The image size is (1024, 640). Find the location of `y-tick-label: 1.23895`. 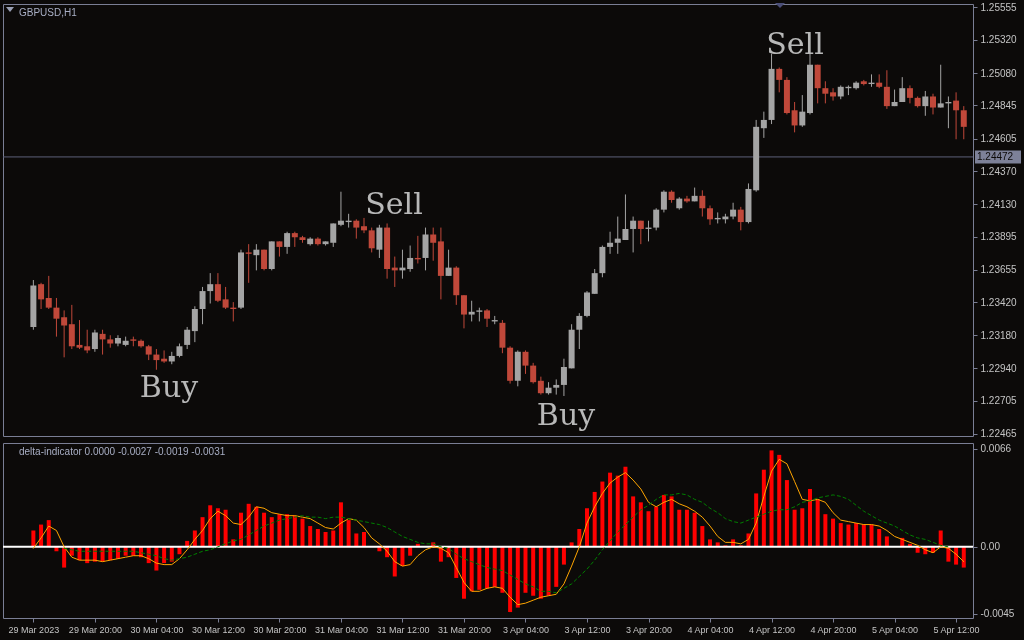

y-tick-label: 1.23895 is located at coordinates (999, 237).